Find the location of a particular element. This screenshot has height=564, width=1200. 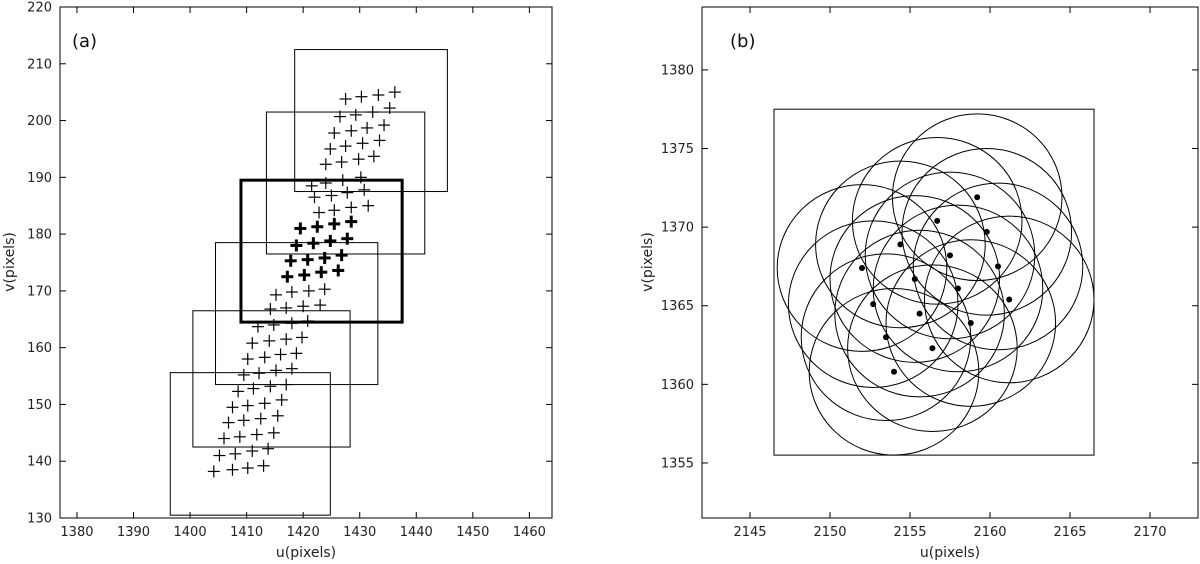

x-tick-label: 1430 is located at coordinates (359, 532).